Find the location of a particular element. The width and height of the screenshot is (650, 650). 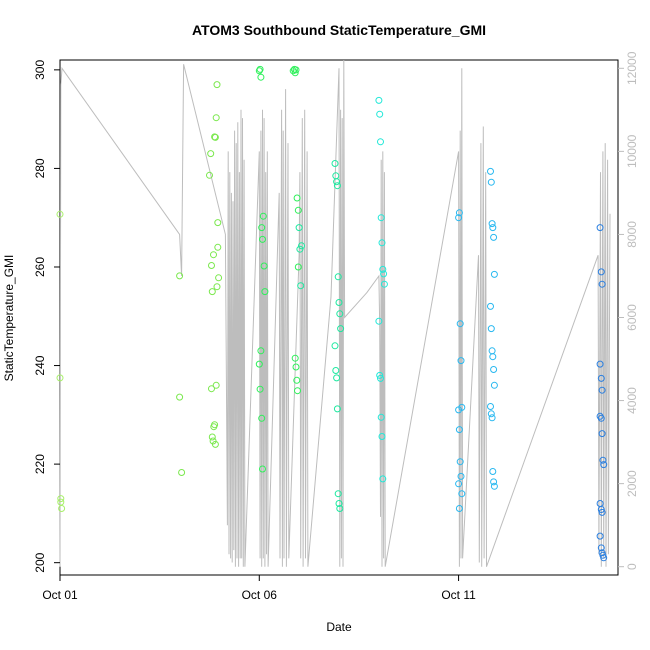

y-tick-label: 200 is located at coordinates (40, 562).